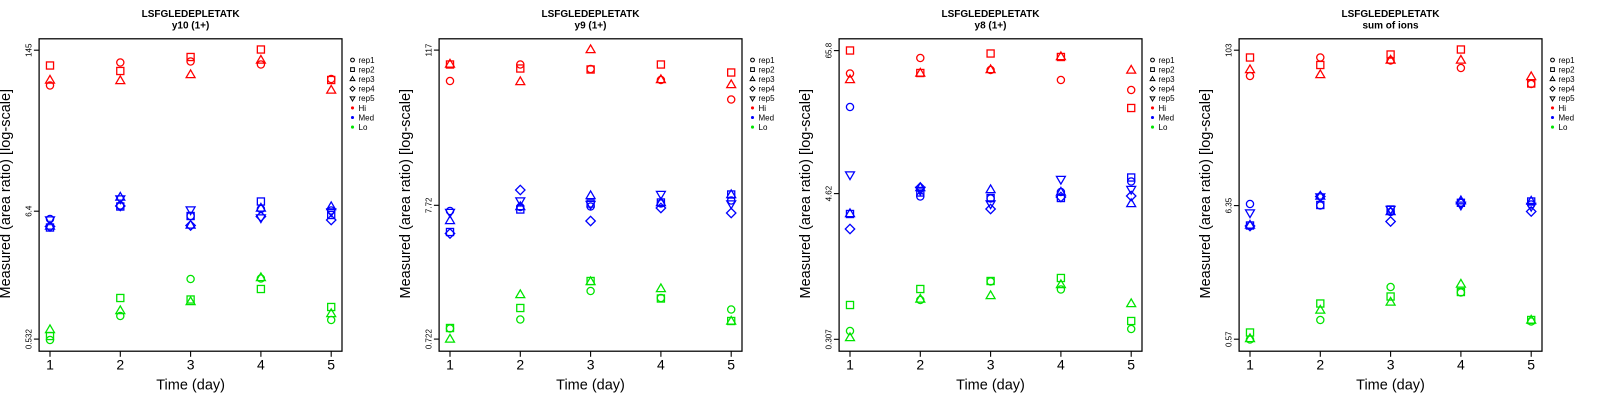 This screenshot has width=1600, height=405. I want to click on svg-text: 6.4, so click(29, 211).